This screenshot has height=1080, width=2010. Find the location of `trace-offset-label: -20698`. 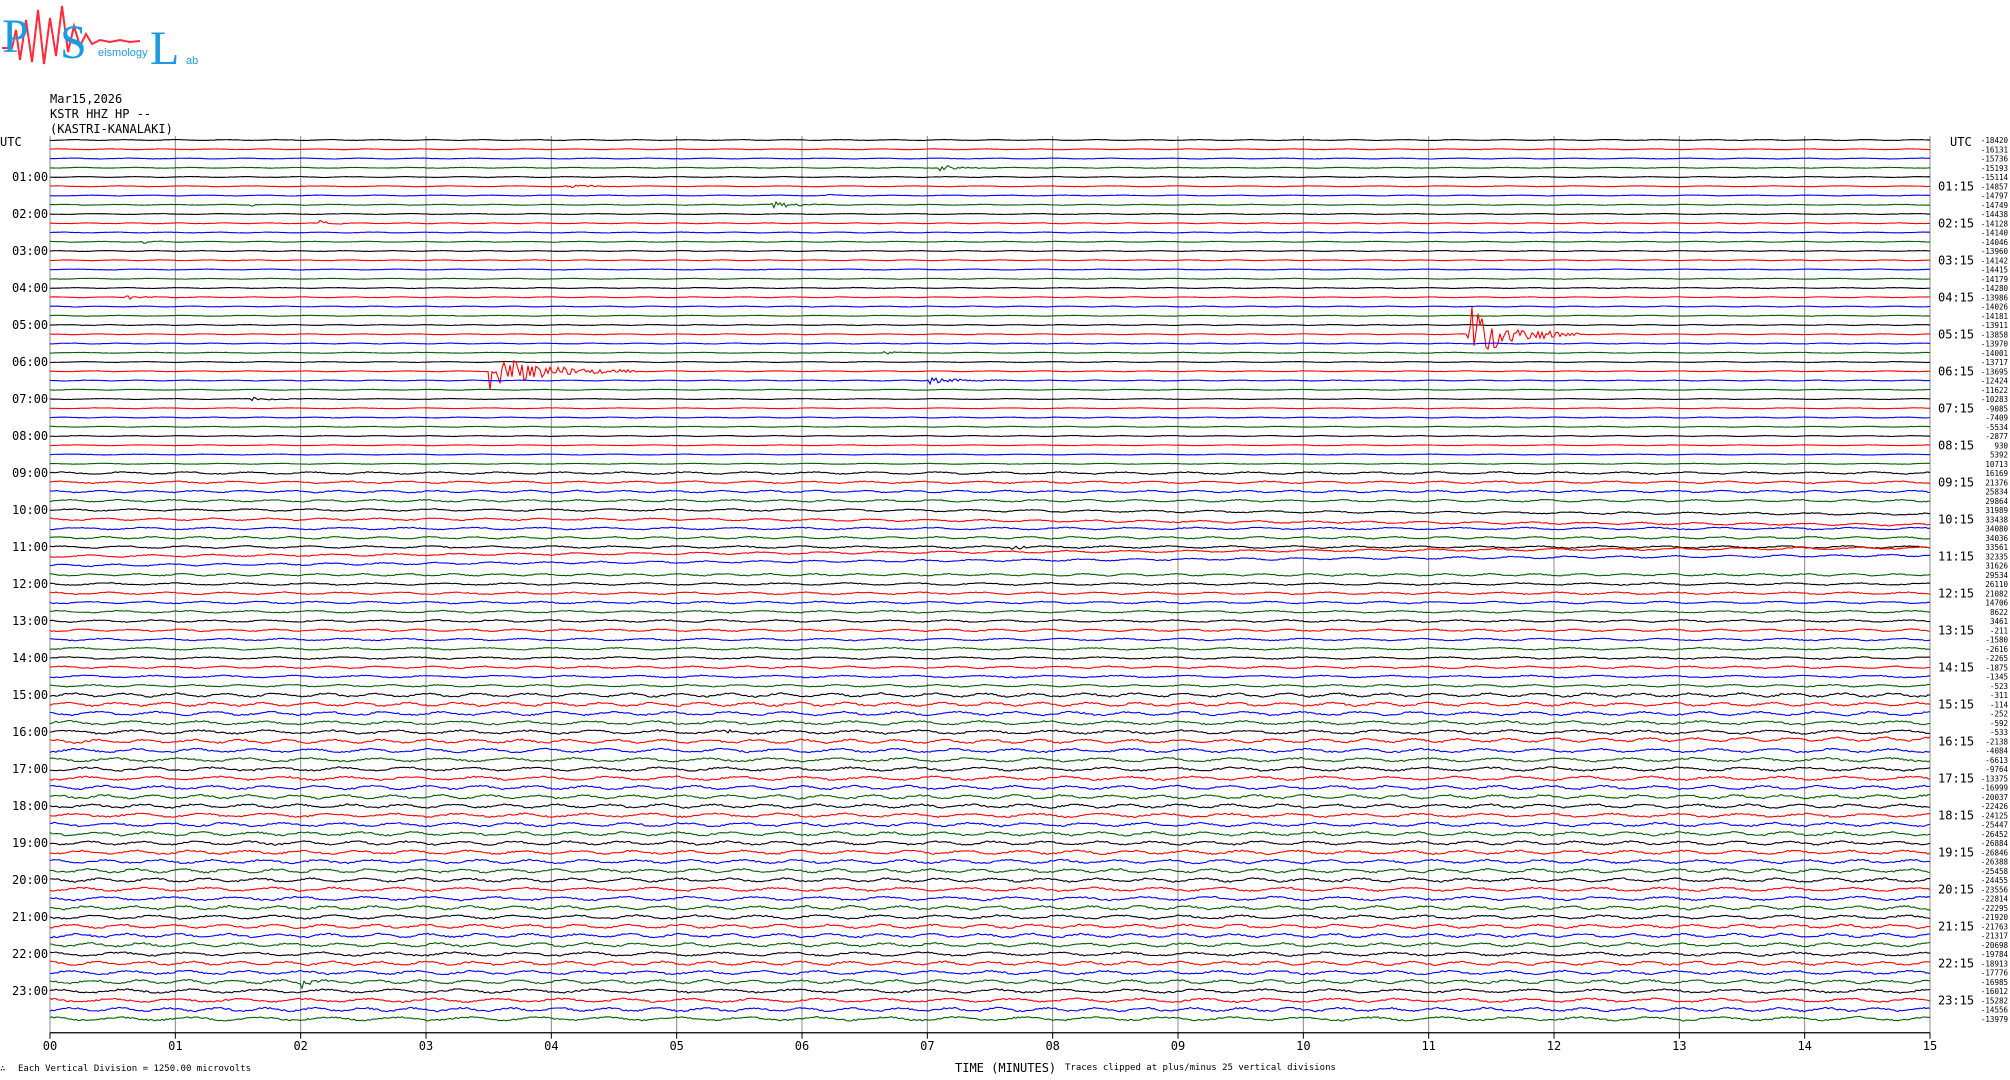

trace-offset-label: -20698 is located at coordinates (1995, 945).